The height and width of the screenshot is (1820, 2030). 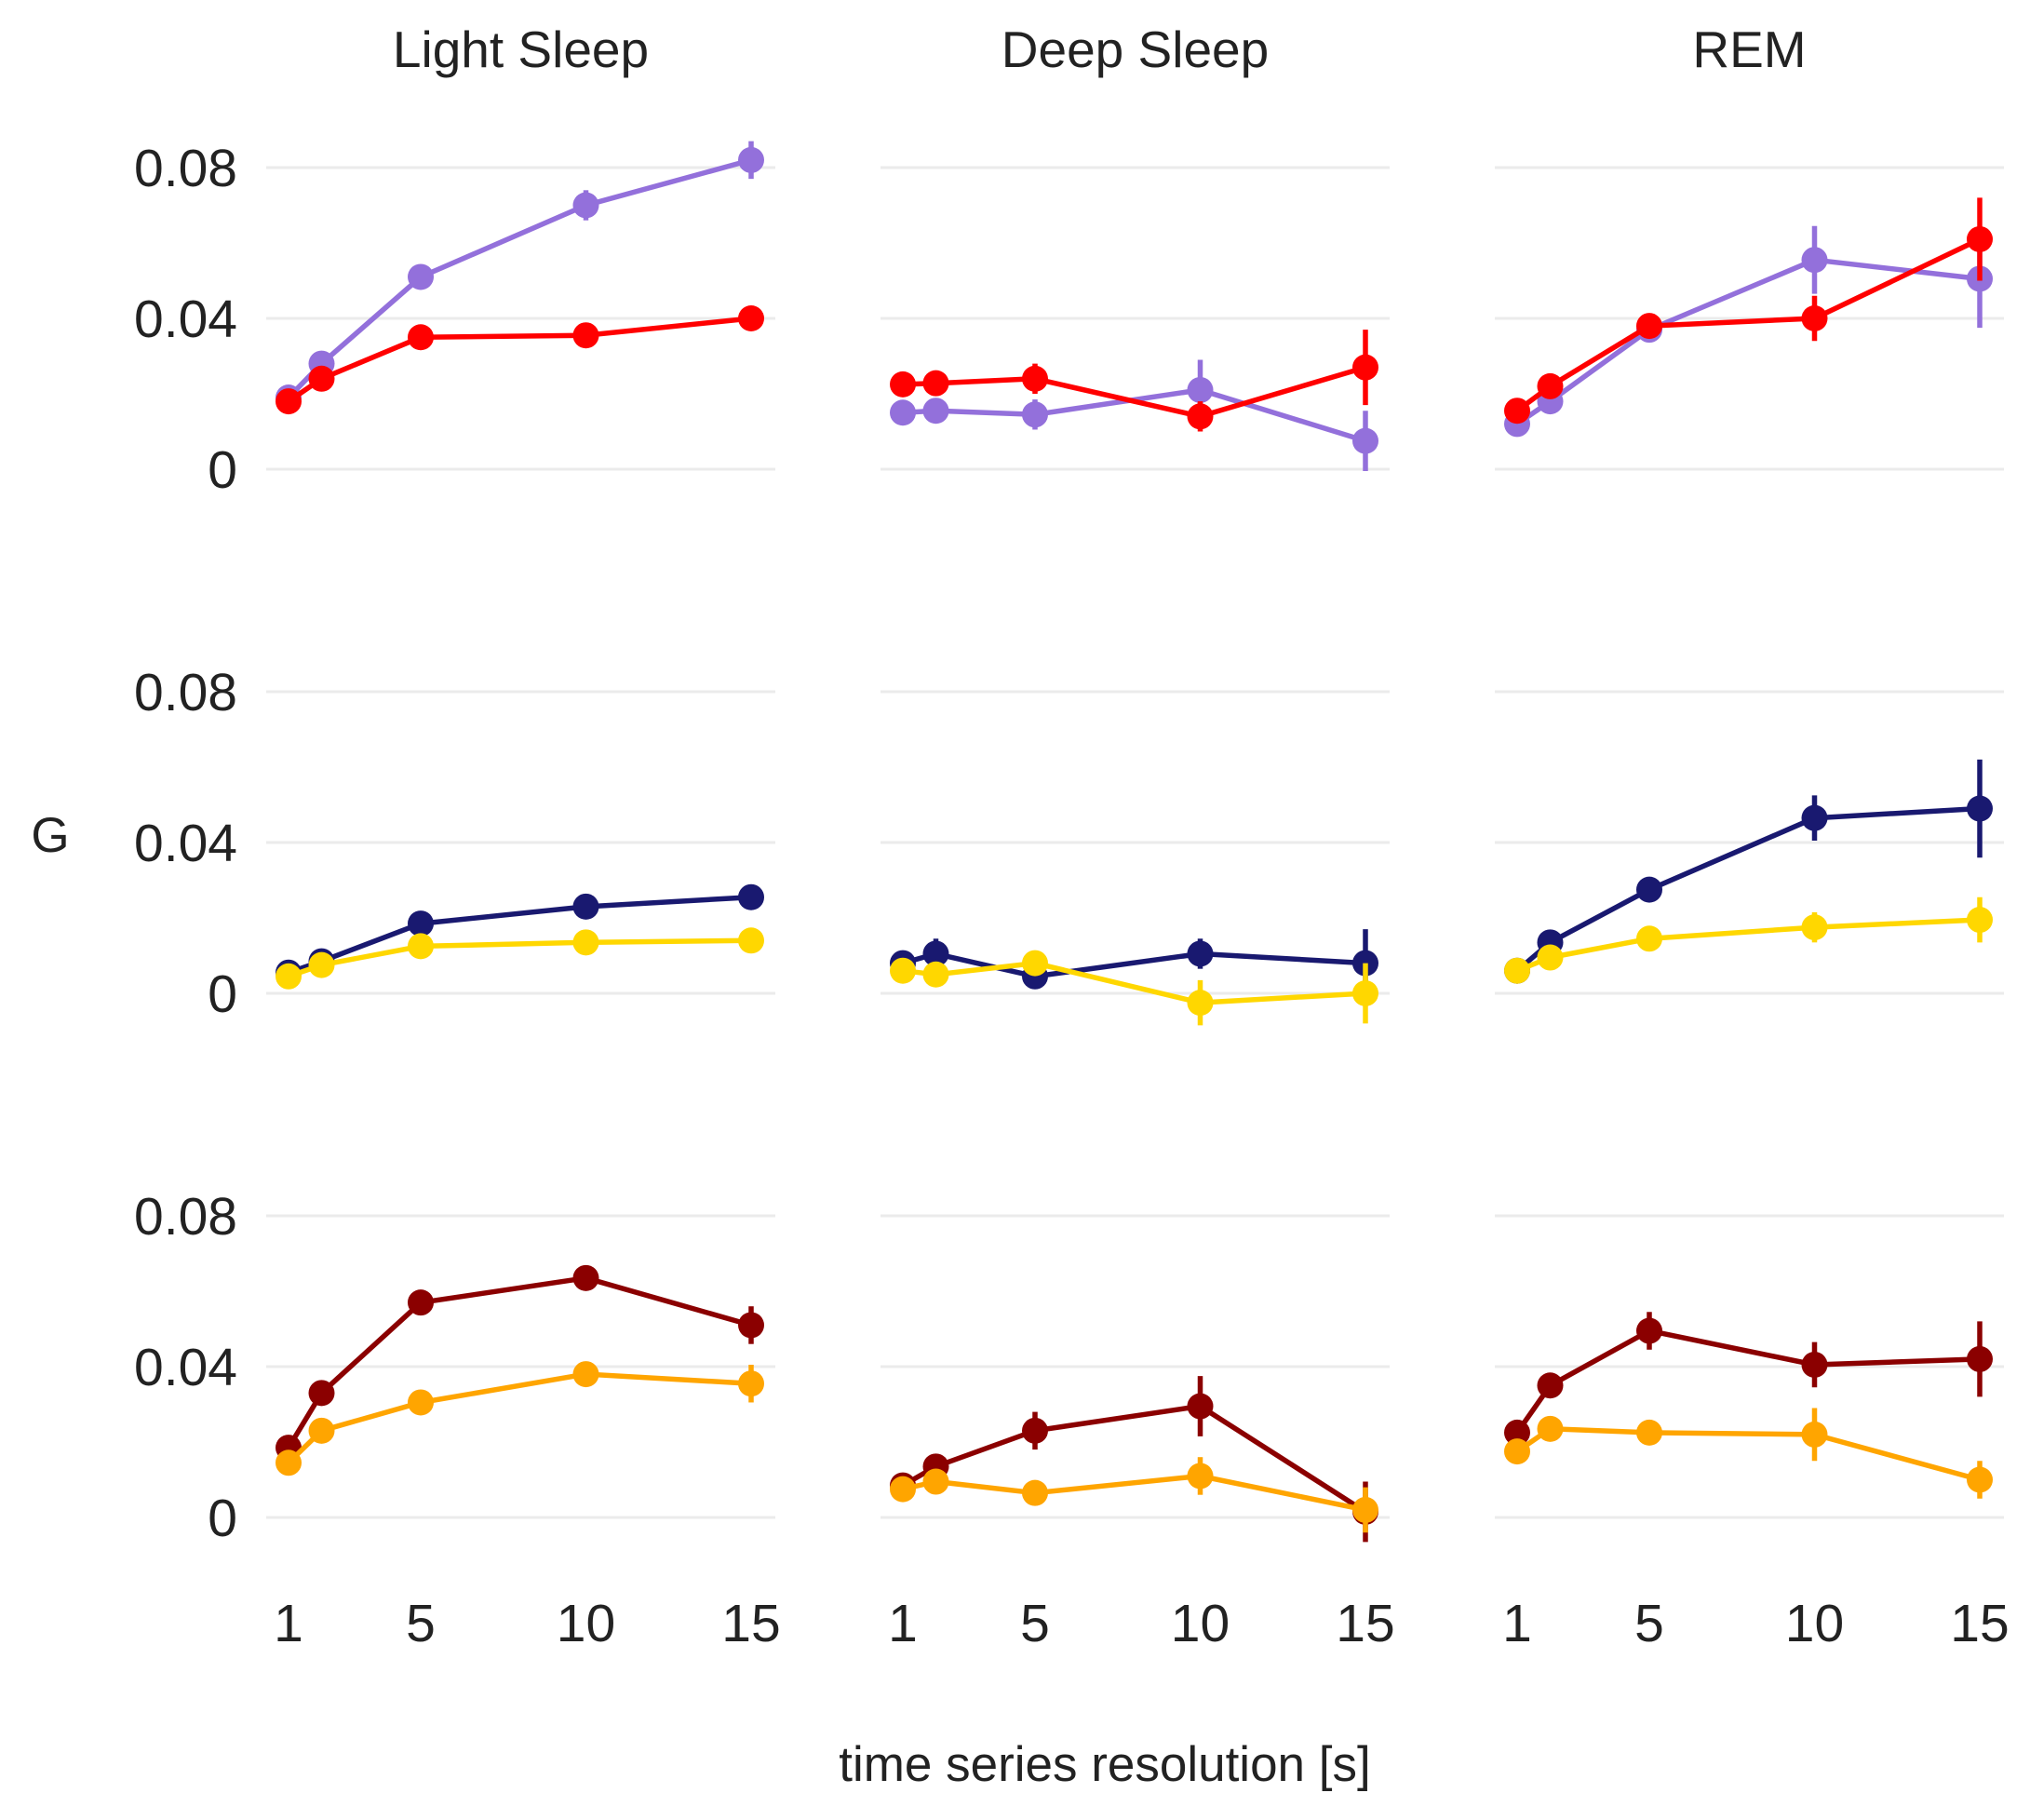 I want to click on facet-label: Light Sleep, so click(x=521, y=49).